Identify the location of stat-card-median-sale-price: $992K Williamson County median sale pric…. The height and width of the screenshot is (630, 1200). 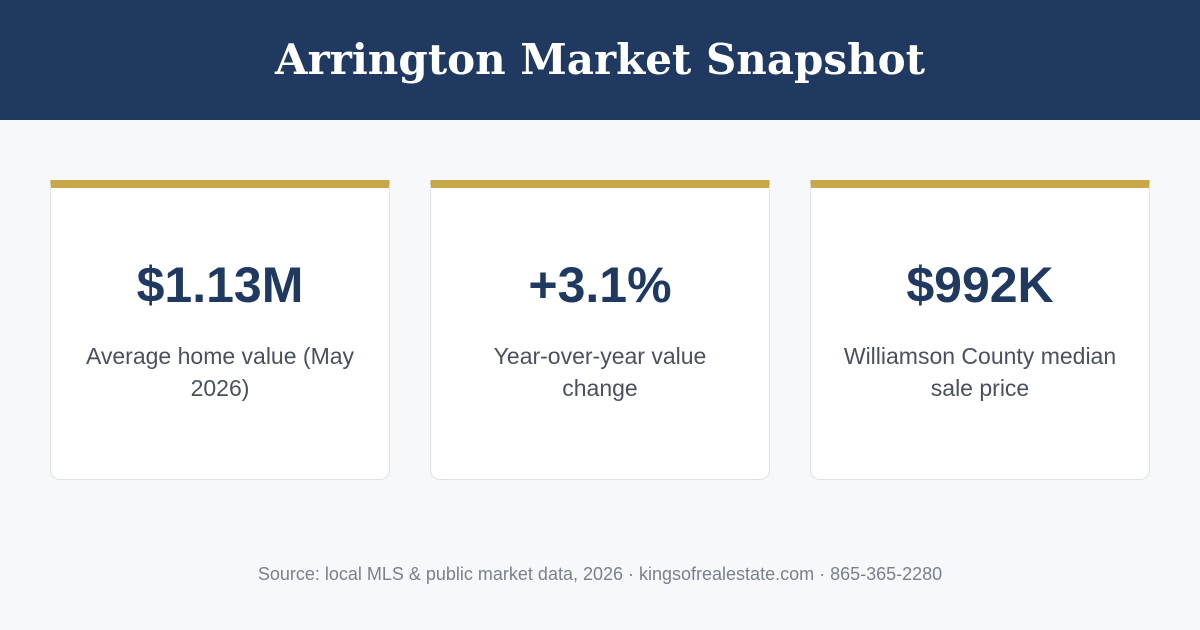
(980, 330).